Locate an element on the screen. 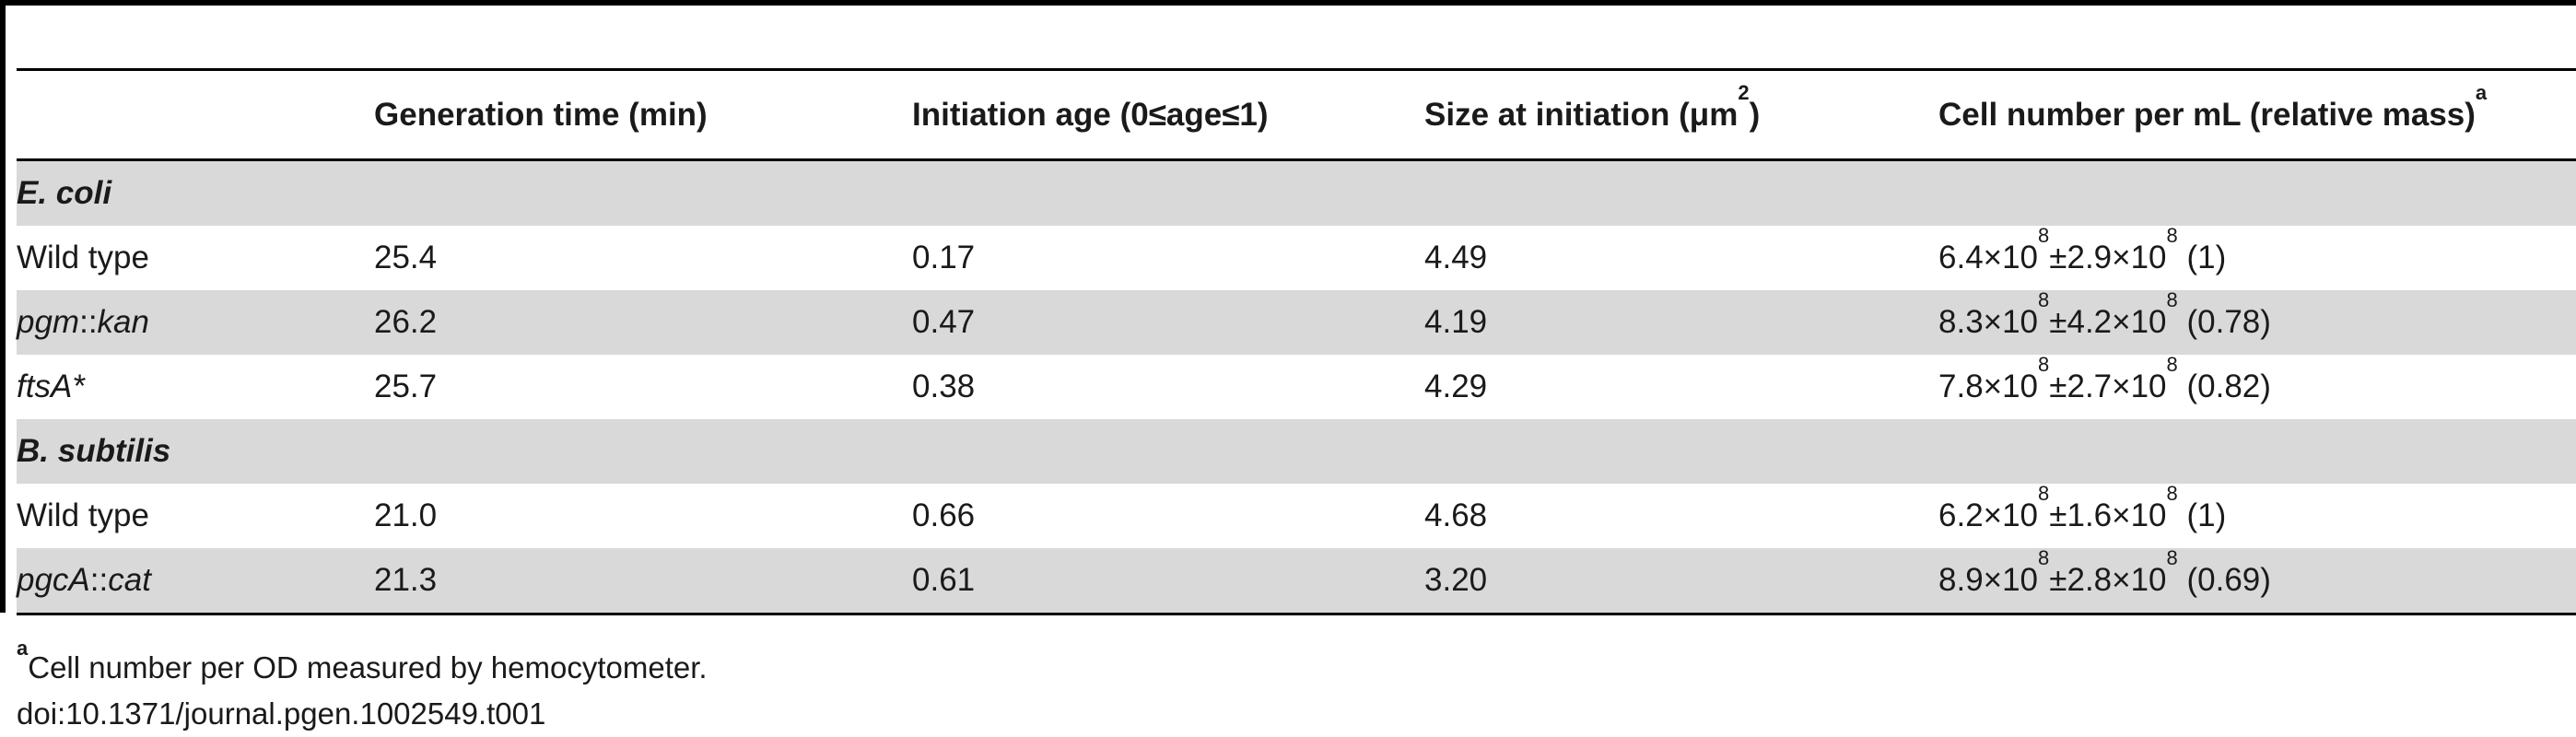  group-label: E. coli is located at coordinates (1296, 192).